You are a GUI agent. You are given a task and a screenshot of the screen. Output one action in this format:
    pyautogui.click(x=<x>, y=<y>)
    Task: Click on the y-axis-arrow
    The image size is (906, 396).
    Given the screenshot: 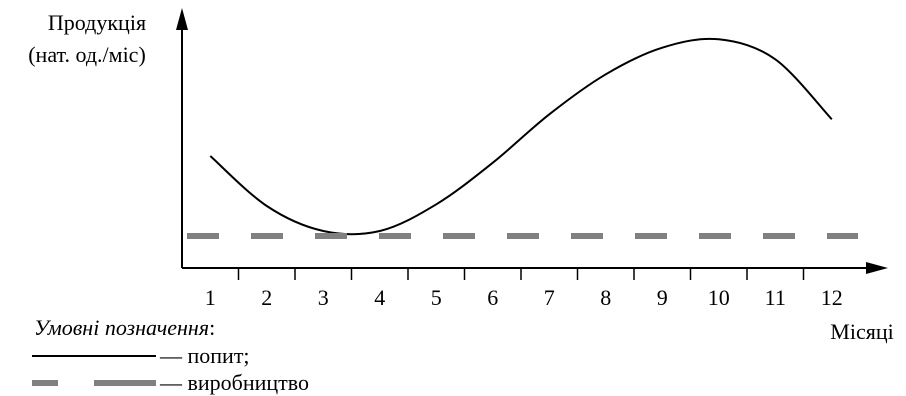 What is the action you would take?
    pyautogui.click(x=182, y=19)
    